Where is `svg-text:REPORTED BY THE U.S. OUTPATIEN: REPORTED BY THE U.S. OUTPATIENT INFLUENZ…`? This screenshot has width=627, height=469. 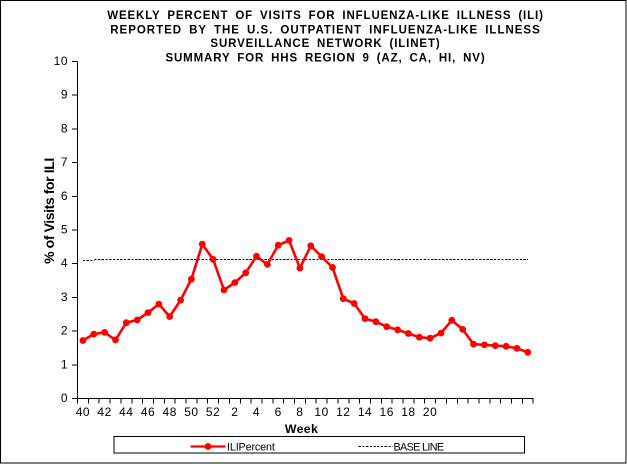 svg-text:REPORTED BY THE U.S. OUTPATIEN: REPORTED BY THE U.S. OUTPATIENT INFLUENZ… is located at coordinates (325, 31).